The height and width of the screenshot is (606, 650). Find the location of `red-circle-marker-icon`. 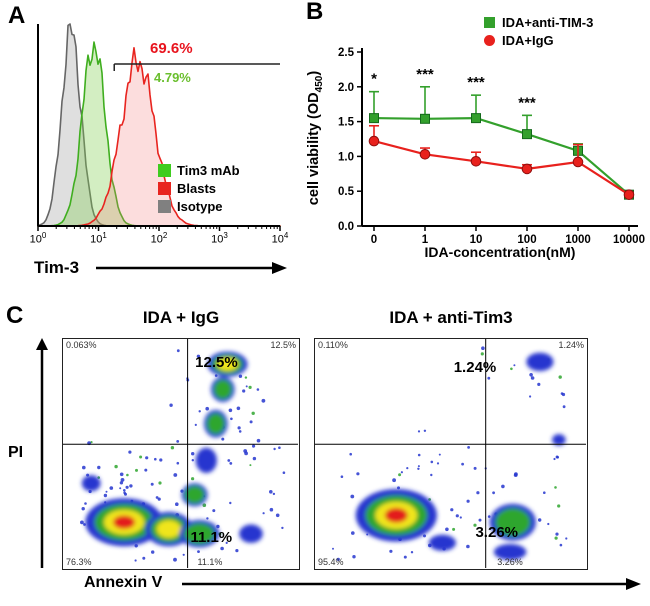

red-circle-marker-icon is located at coordinates (489, 40).